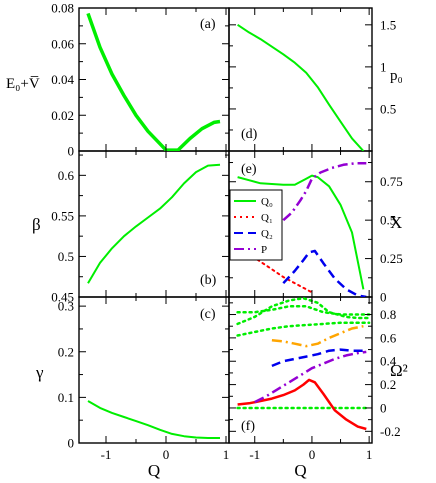 The image size is (436, 483). What do you see at coordinates (66, 306) in the screenshot?
I see `y-tick-label: 0.3` at bounding box center [66, 306].